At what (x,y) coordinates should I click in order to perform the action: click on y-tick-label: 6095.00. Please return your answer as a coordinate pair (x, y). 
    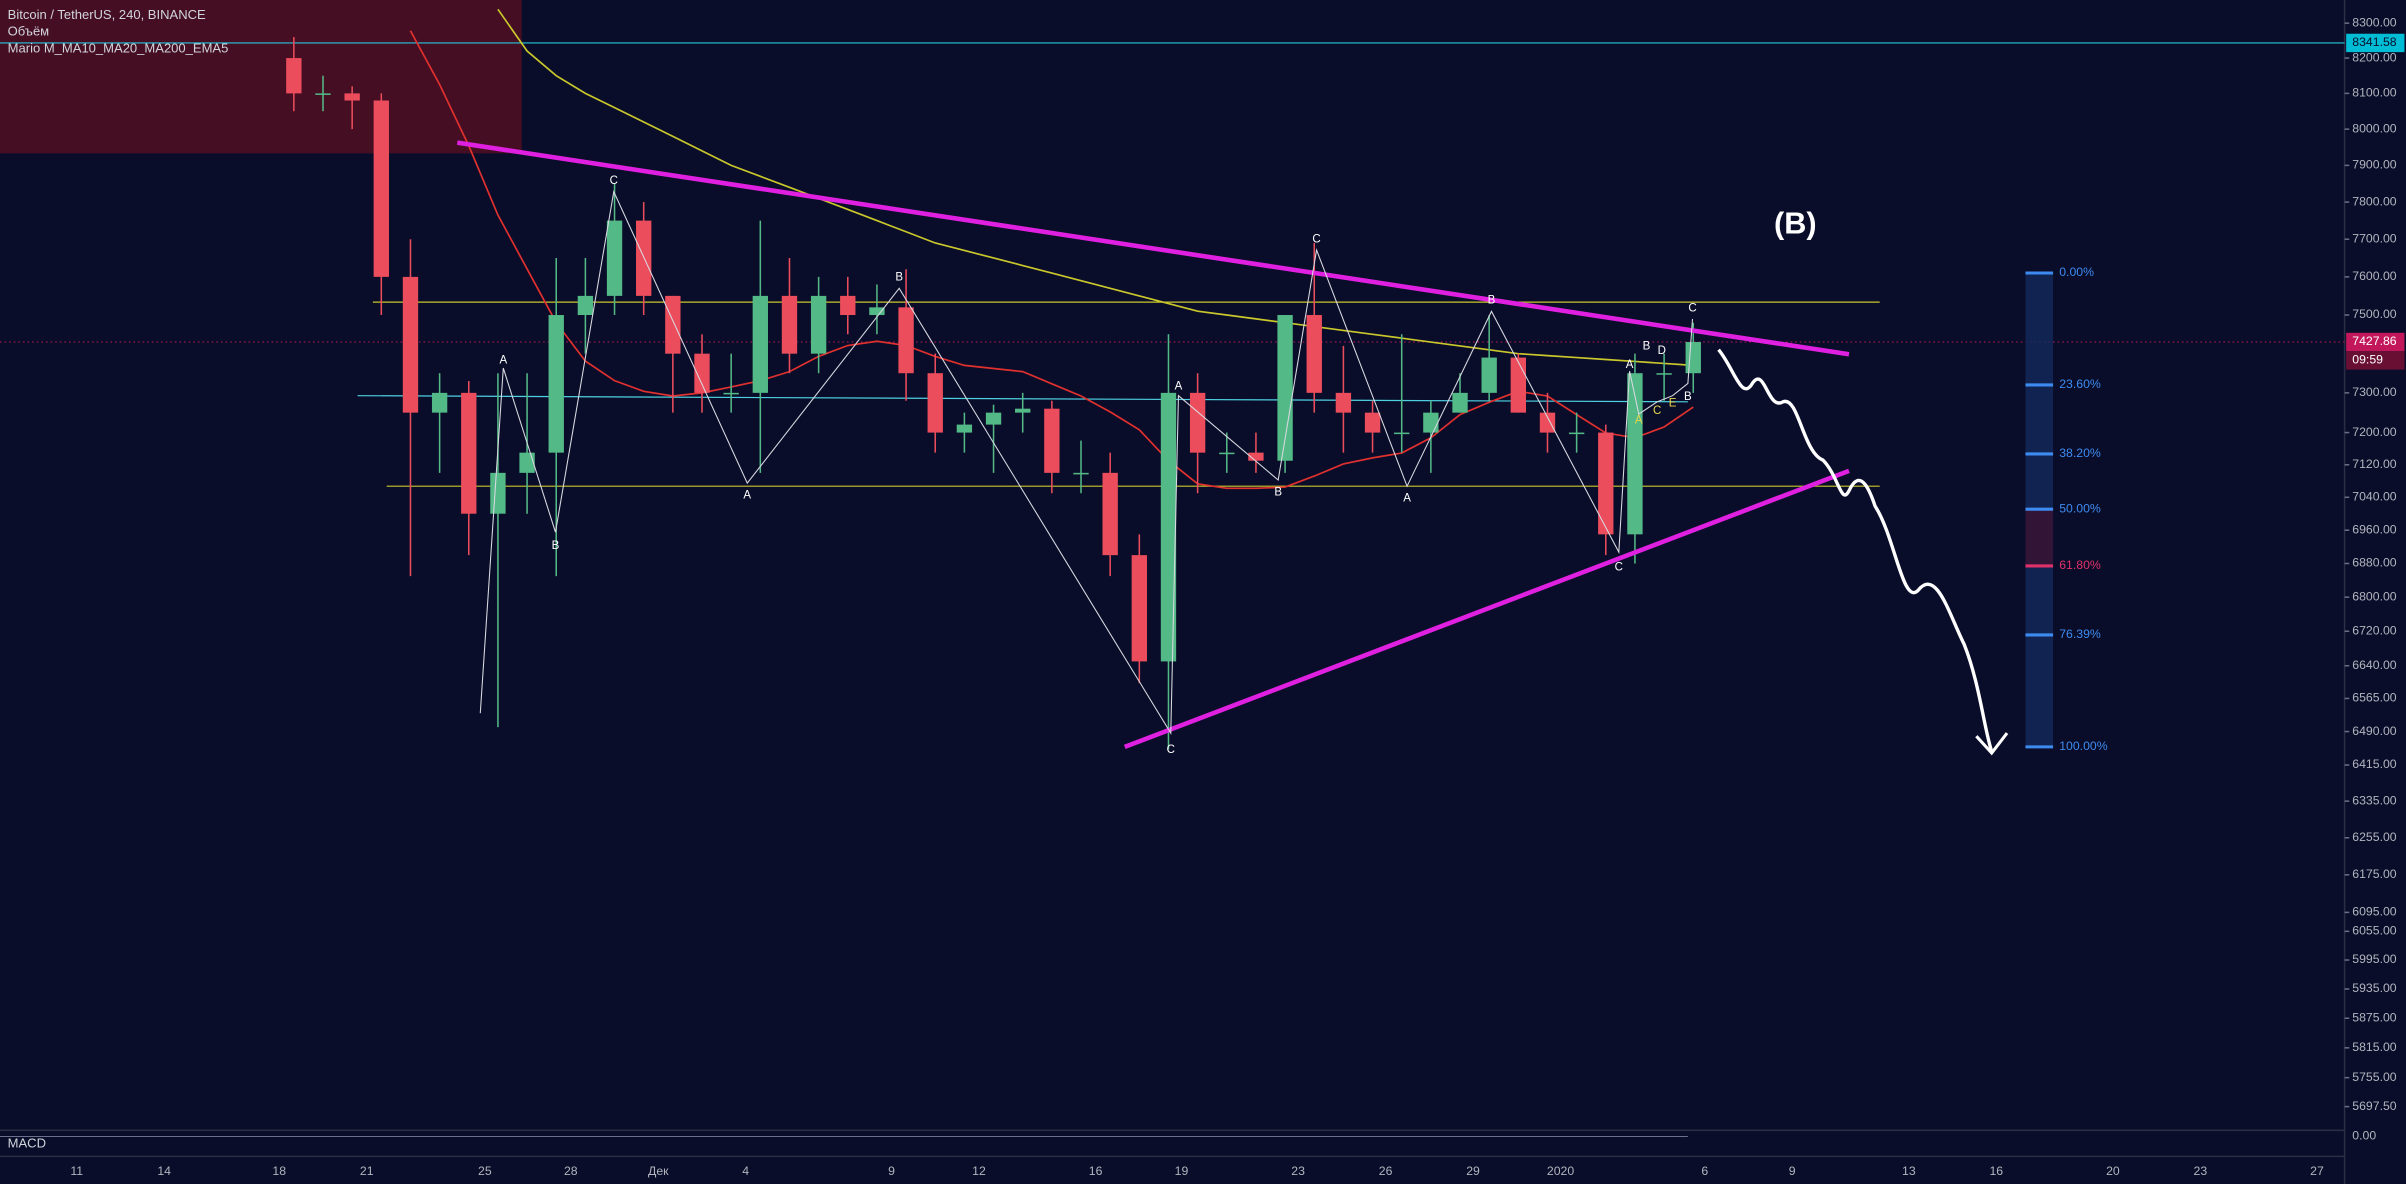
    Looking at the image, I should click on (2374, 912).